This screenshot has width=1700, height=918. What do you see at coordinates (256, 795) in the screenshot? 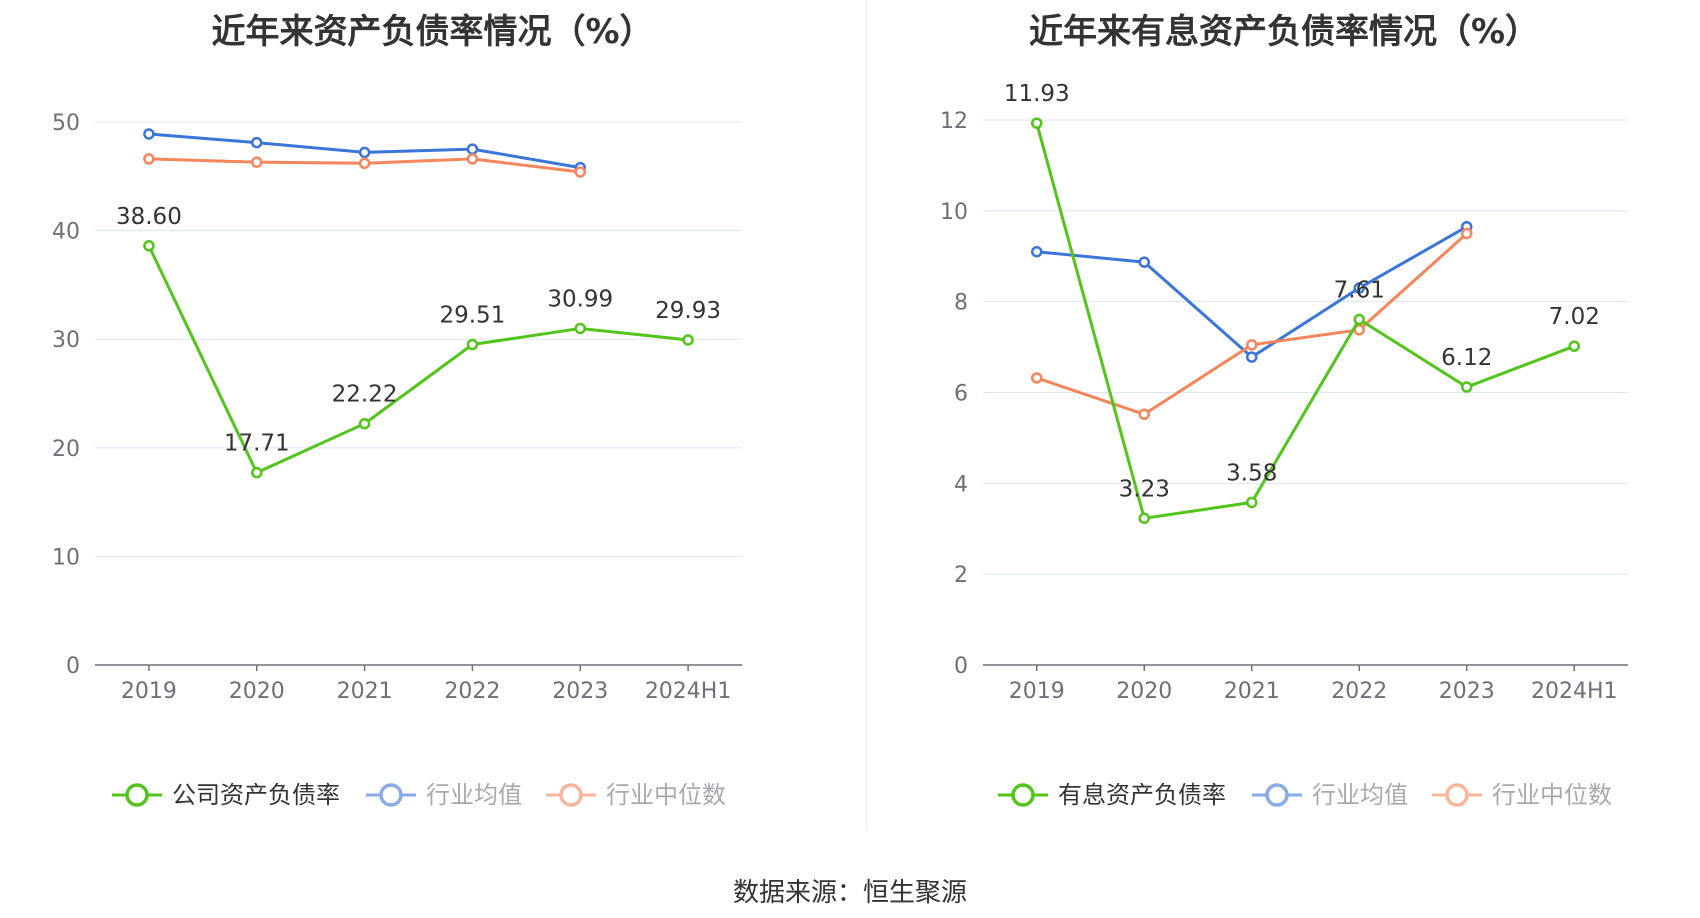
I see `legend-label: 公司资产负债率` at bounding box center [256, 795].